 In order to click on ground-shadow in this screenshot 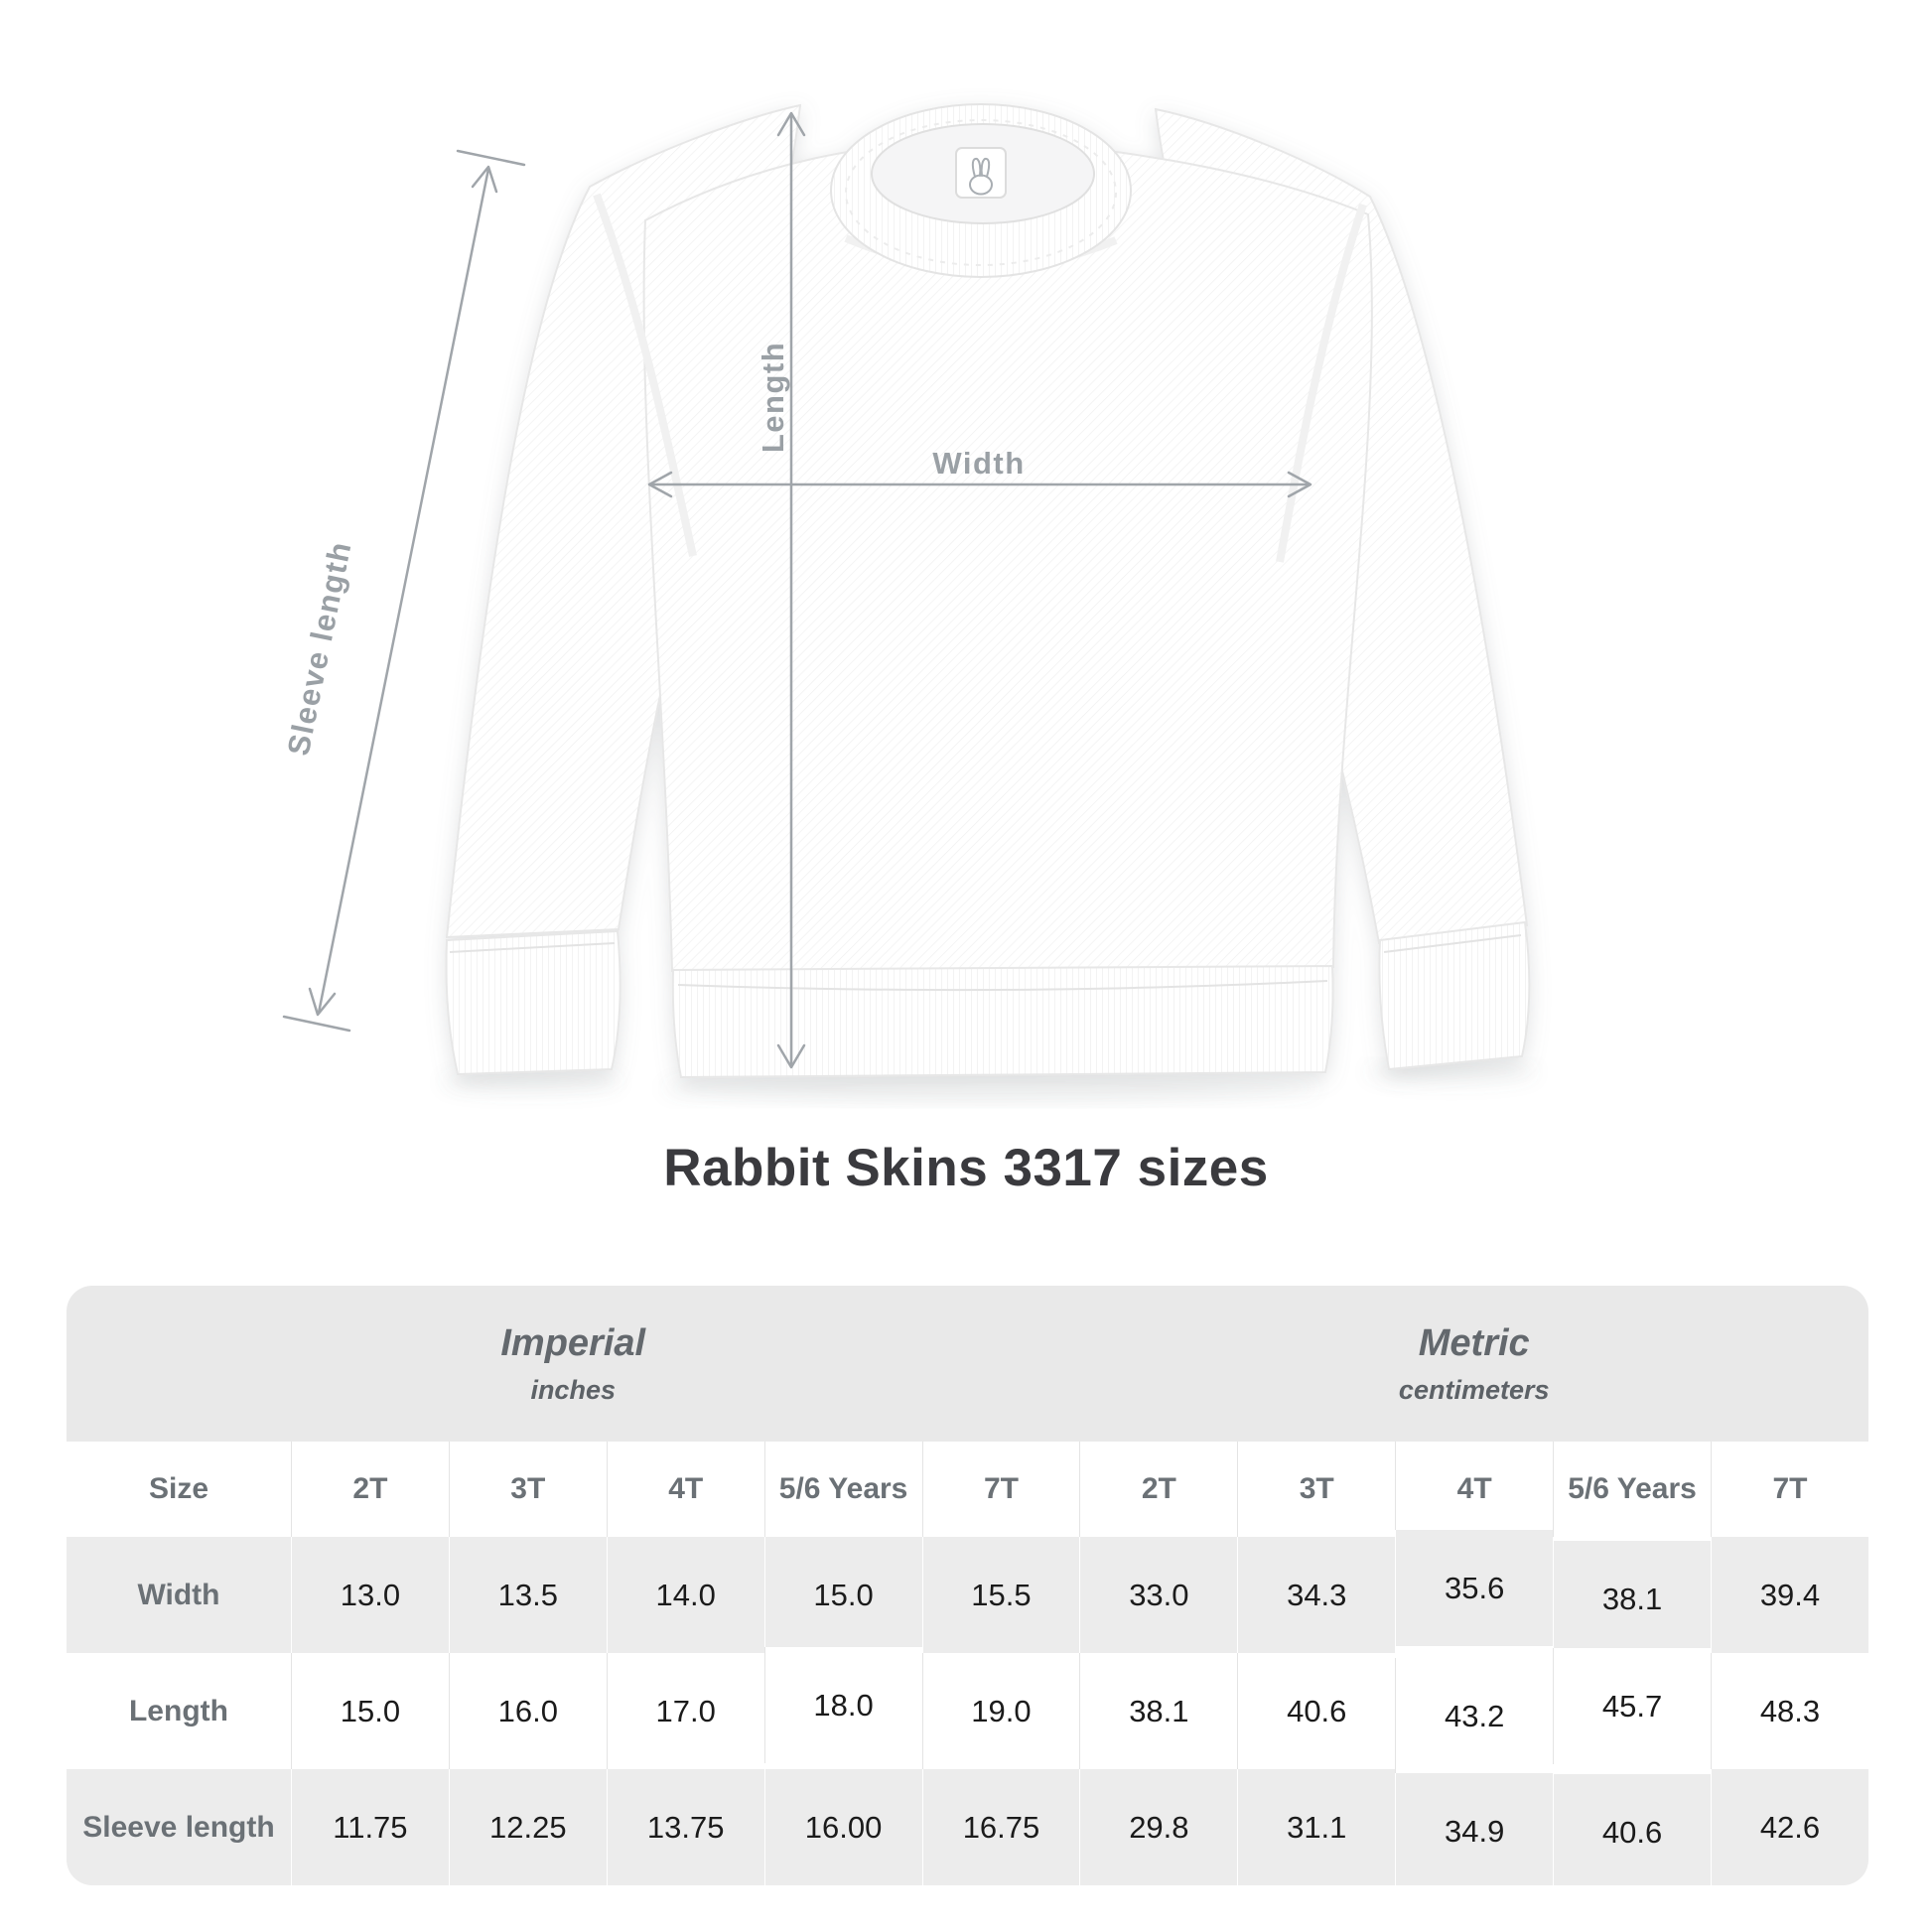, I will do `click(989, 1082)`.